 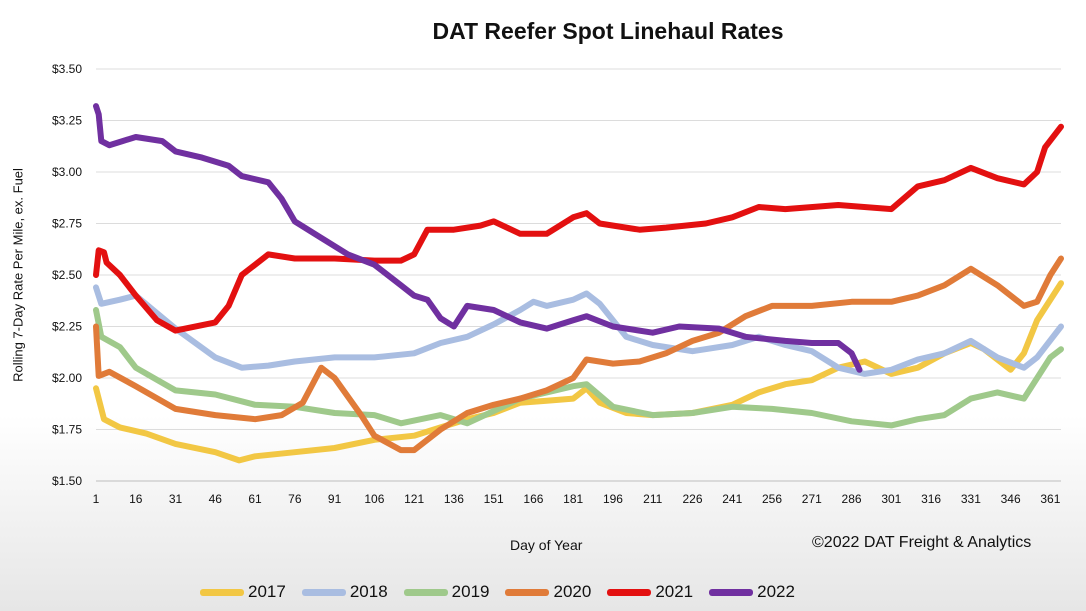 What do you see at coordinates (295, 499) in the screenshot?
I see `x-tick-label: 76` at bounding box center [295, 499].